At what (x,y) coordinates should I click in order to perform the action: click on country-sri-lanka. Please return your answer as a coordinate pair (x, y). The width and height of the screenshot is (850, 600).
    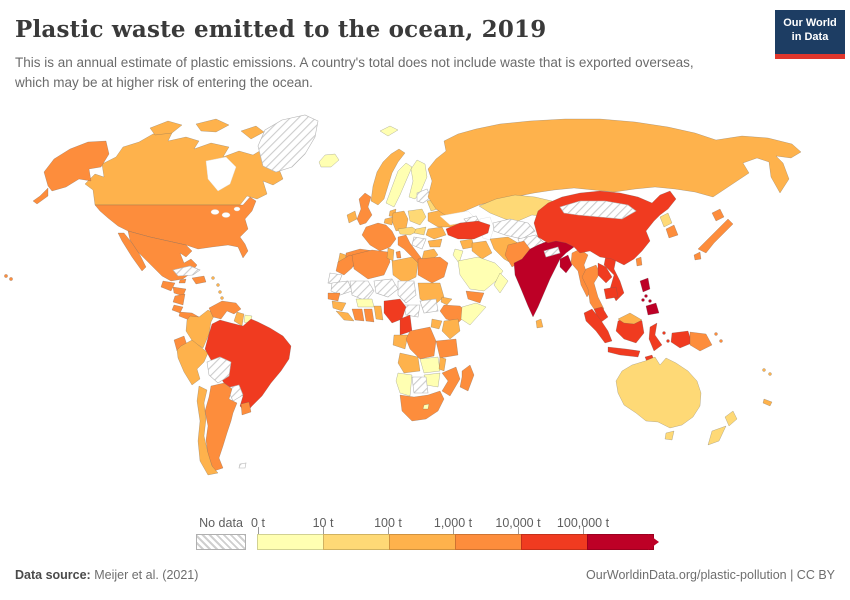
    Looking at the image, I should click on (539, 323).